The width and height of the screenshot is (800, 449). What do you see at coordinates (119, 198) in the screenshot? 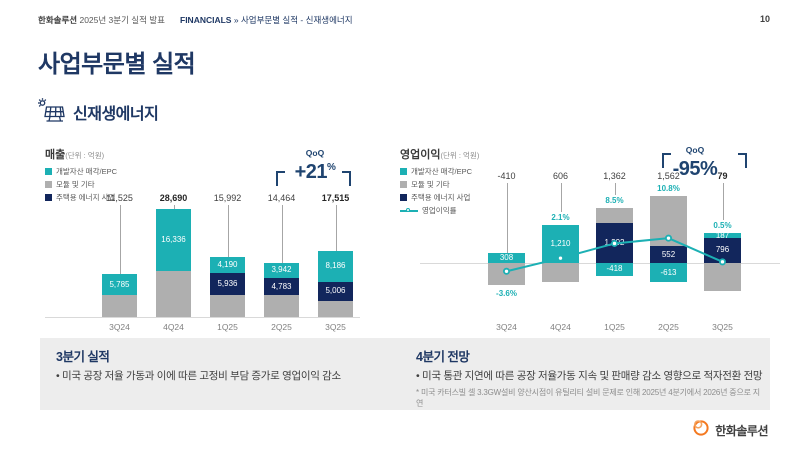
I see `total-label: 11,525` at bounding box center [119, 198].